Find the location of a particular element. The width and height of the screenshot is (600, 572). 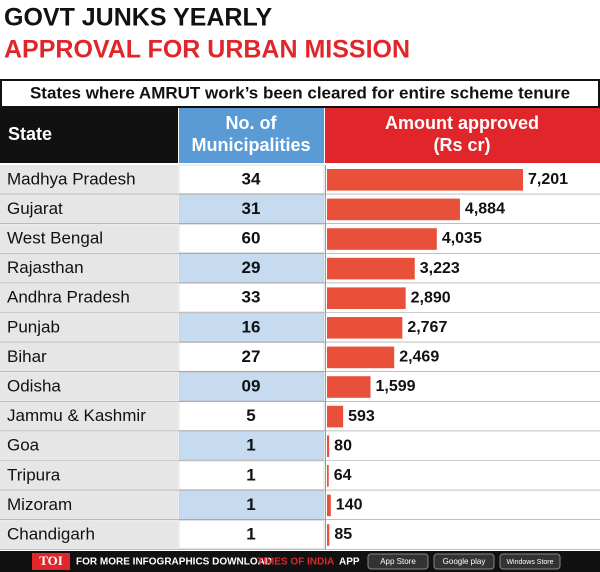

footer-app: APP is located at coordinates (349, 562).